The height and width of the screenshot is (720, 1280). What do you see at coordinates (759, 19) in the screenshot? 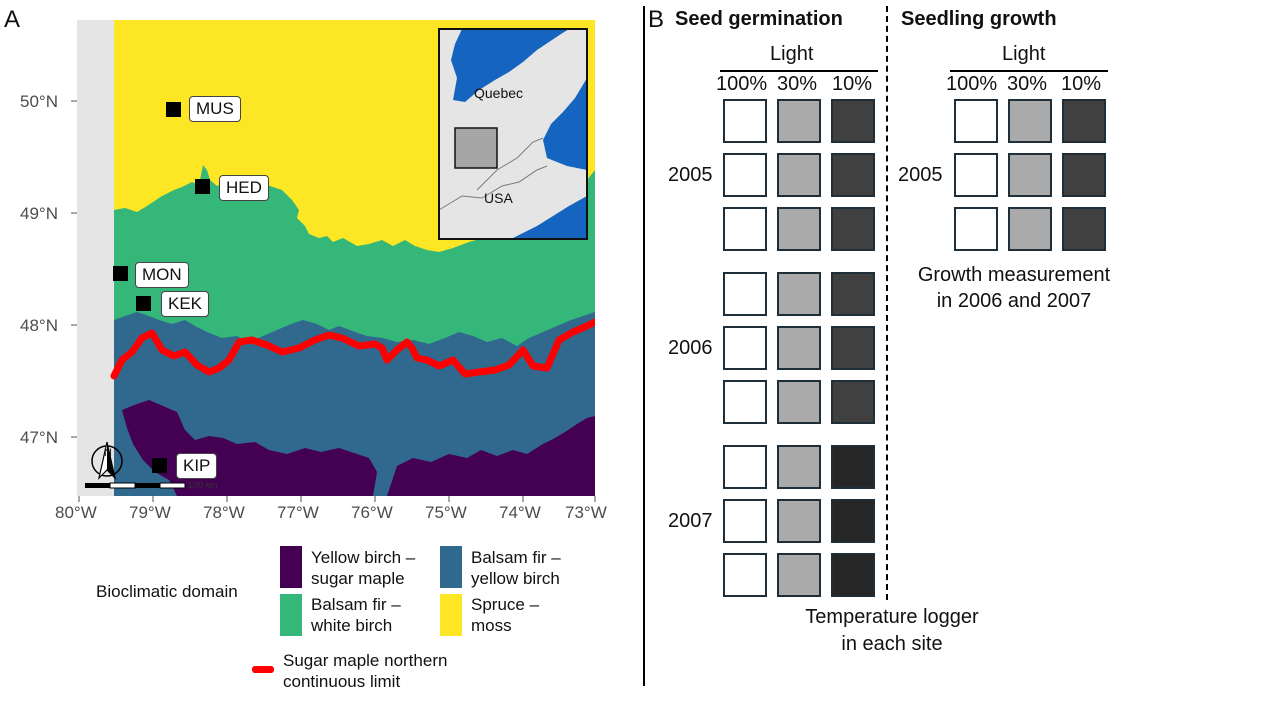
I see `germination-title: Seed germination` at bounding box center [759, 19].